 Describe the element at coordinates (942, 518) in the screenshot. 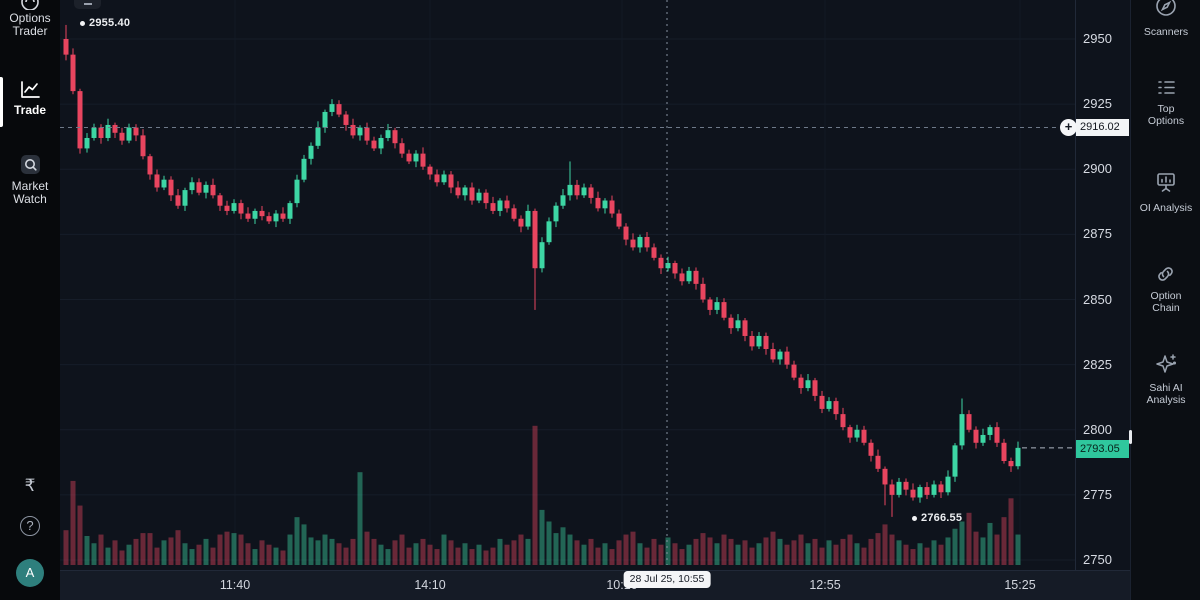

I see `session-low-value: 2766.55` at that location.